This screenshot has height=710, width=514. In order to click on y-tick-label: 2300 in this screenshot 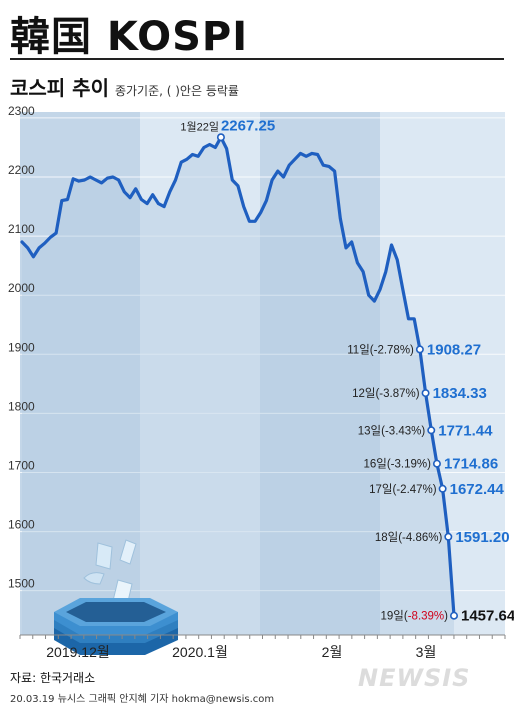, I will do `click(21, 111)`.